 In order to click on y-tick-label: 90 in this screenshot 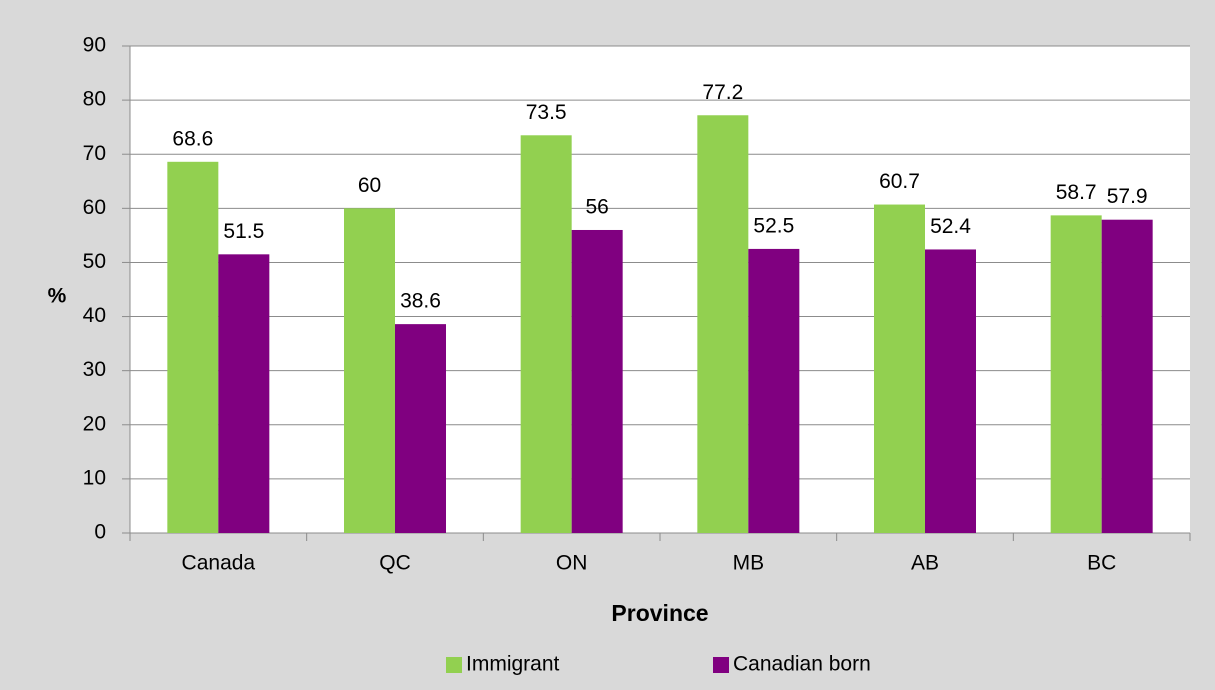, I will do `click(94, 45)`.